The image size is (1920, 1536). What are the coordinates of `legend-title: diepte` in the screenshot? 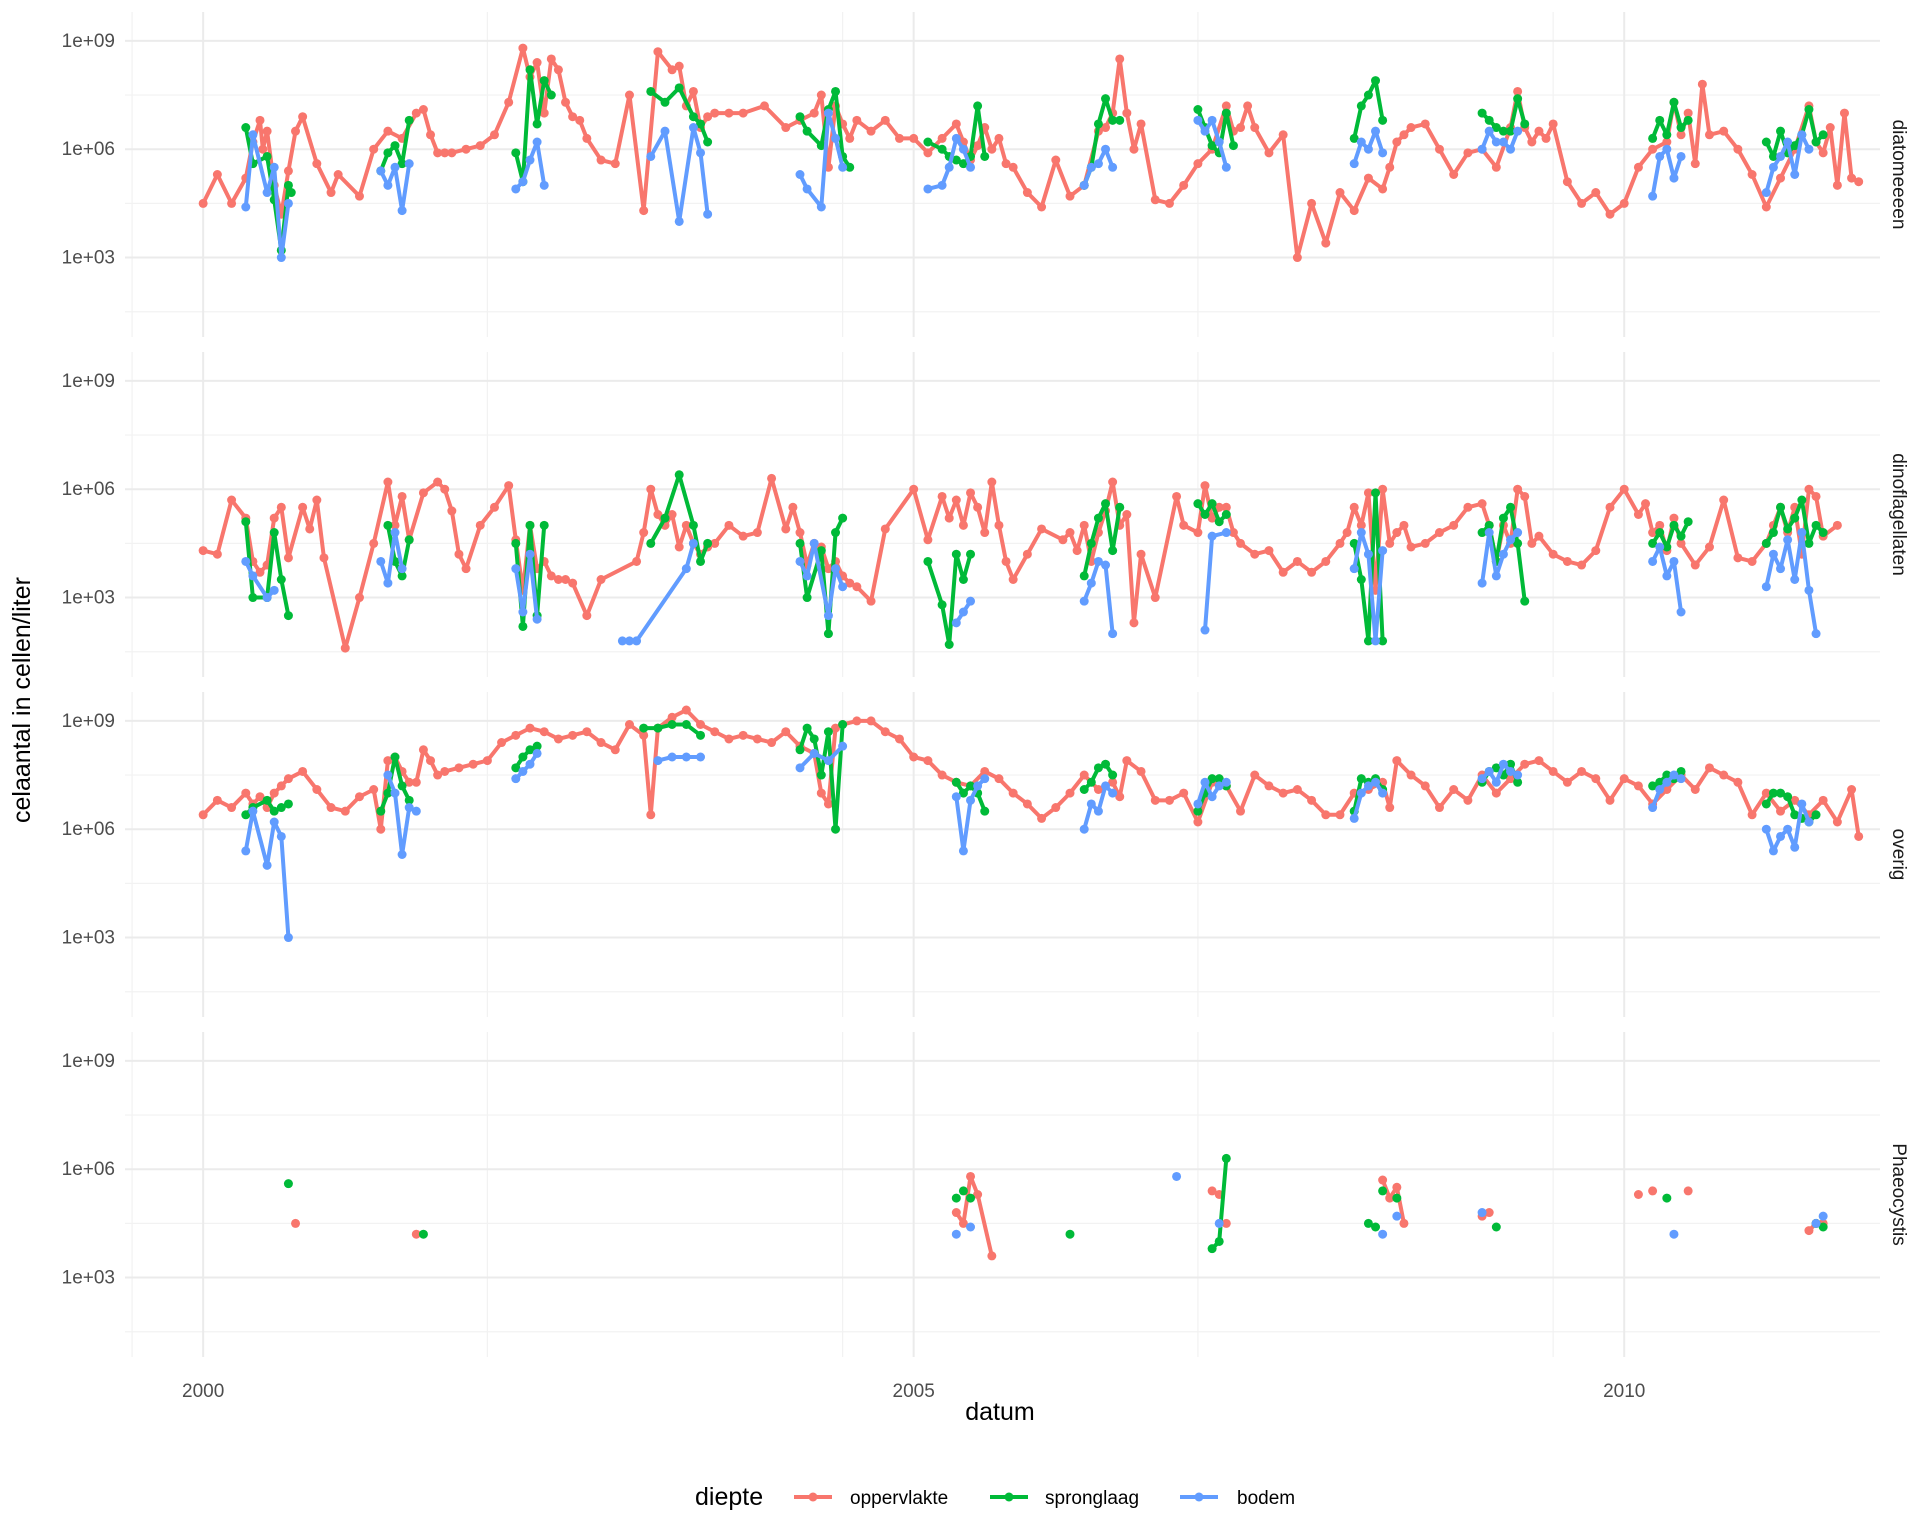 It's located at (729, 1497).